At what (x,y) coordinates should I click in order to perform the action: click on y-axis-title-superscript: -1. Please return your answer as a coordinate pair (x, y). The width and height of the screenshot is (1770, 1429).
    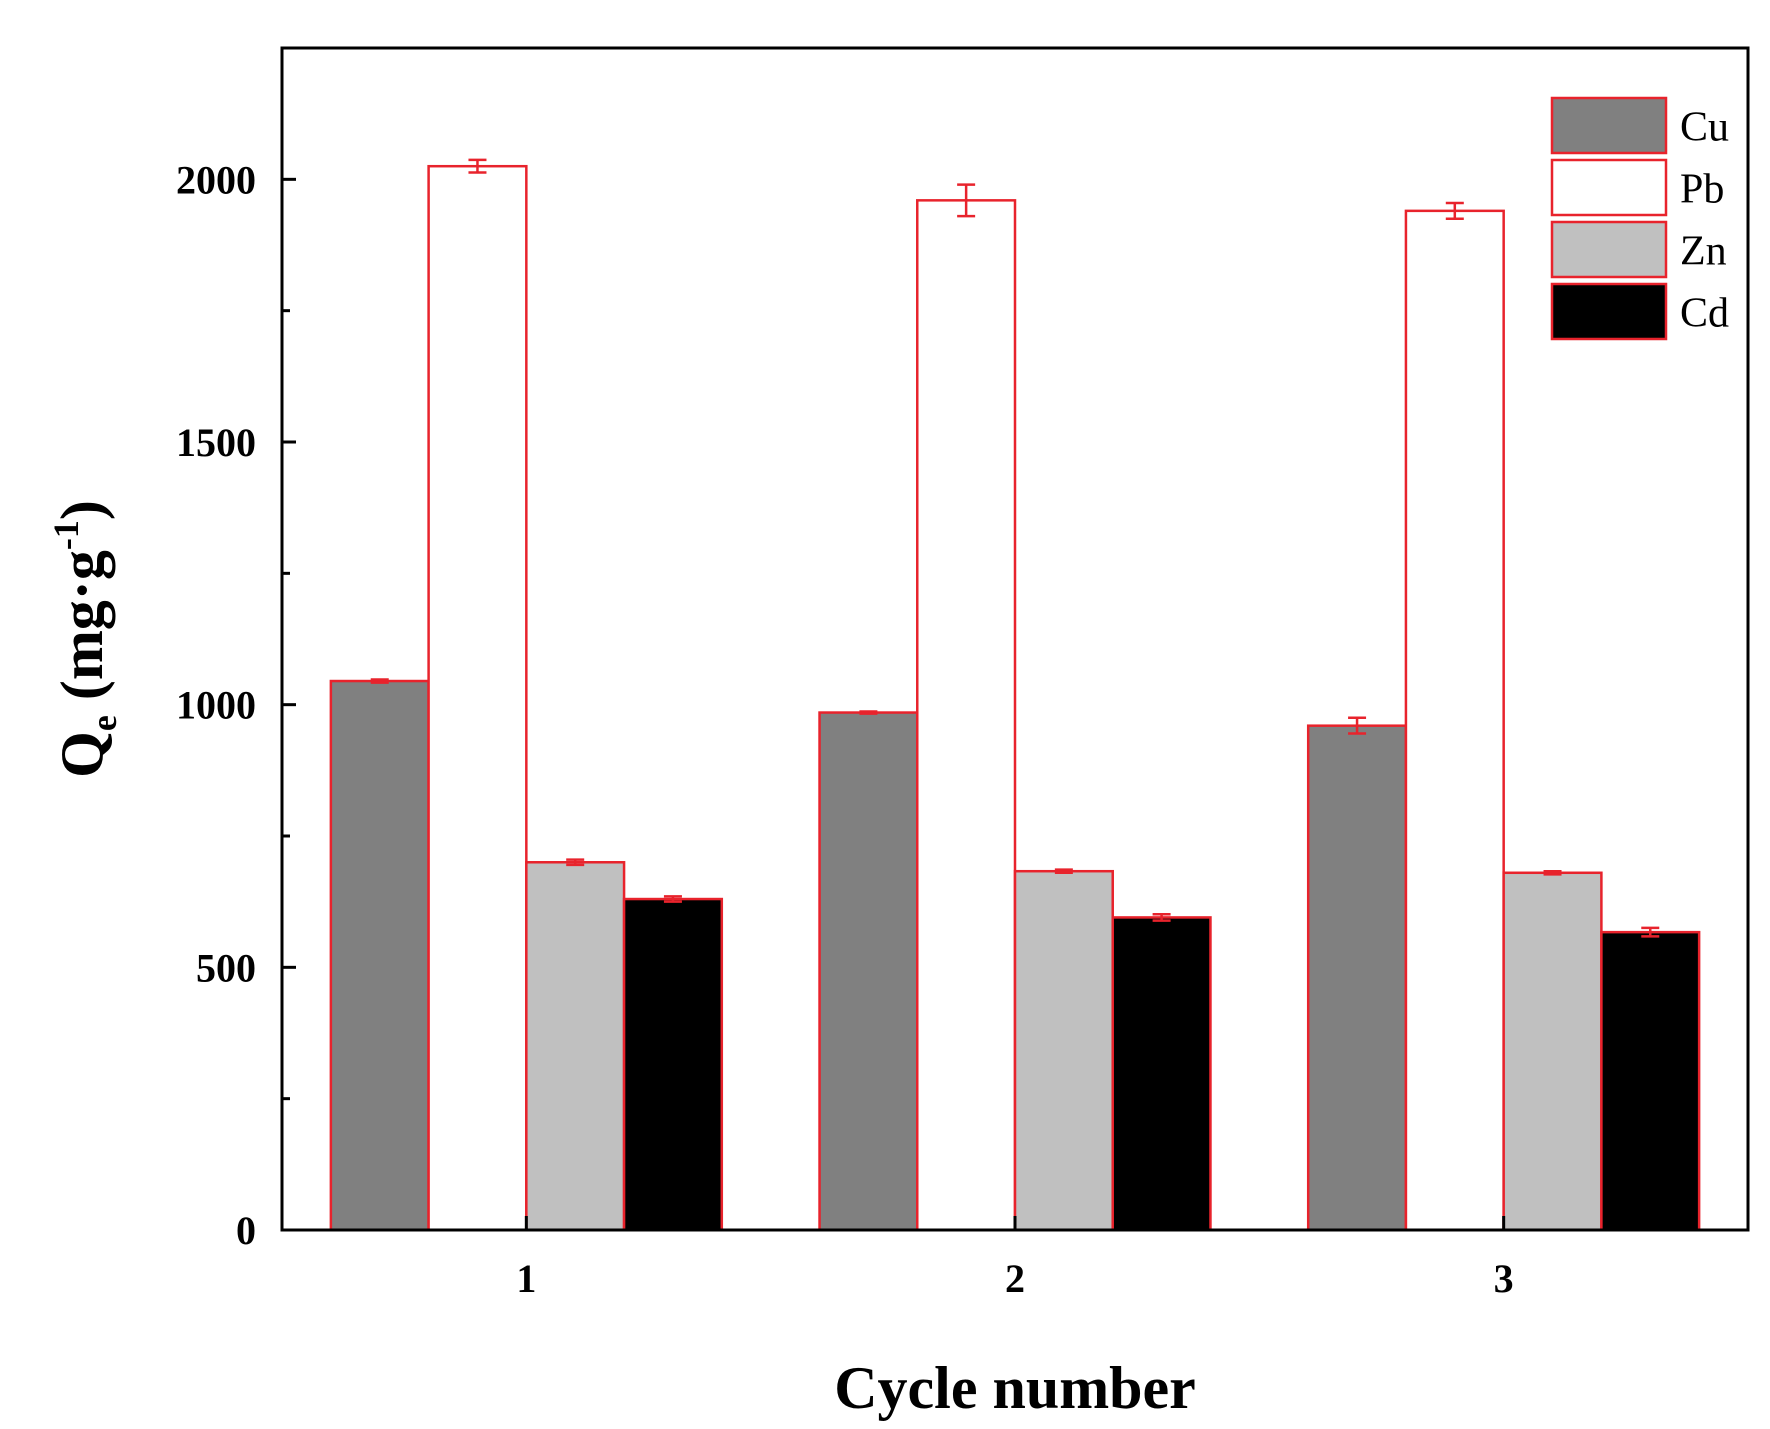
    Looking at the image, I should click on (66, 535).